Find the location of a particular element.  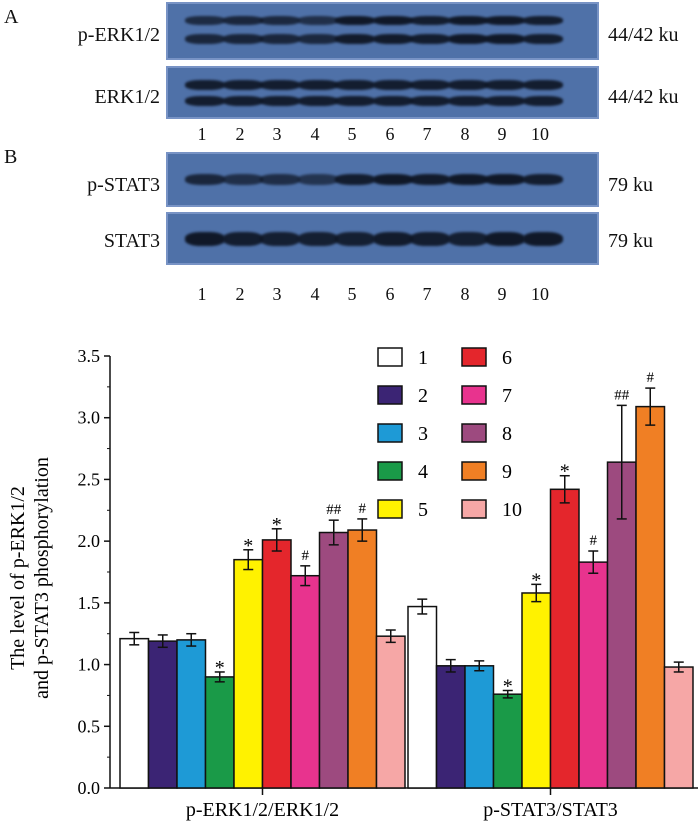

x-tick-label: p-STAT3/STAT3 is located at coordinates (550, 810).